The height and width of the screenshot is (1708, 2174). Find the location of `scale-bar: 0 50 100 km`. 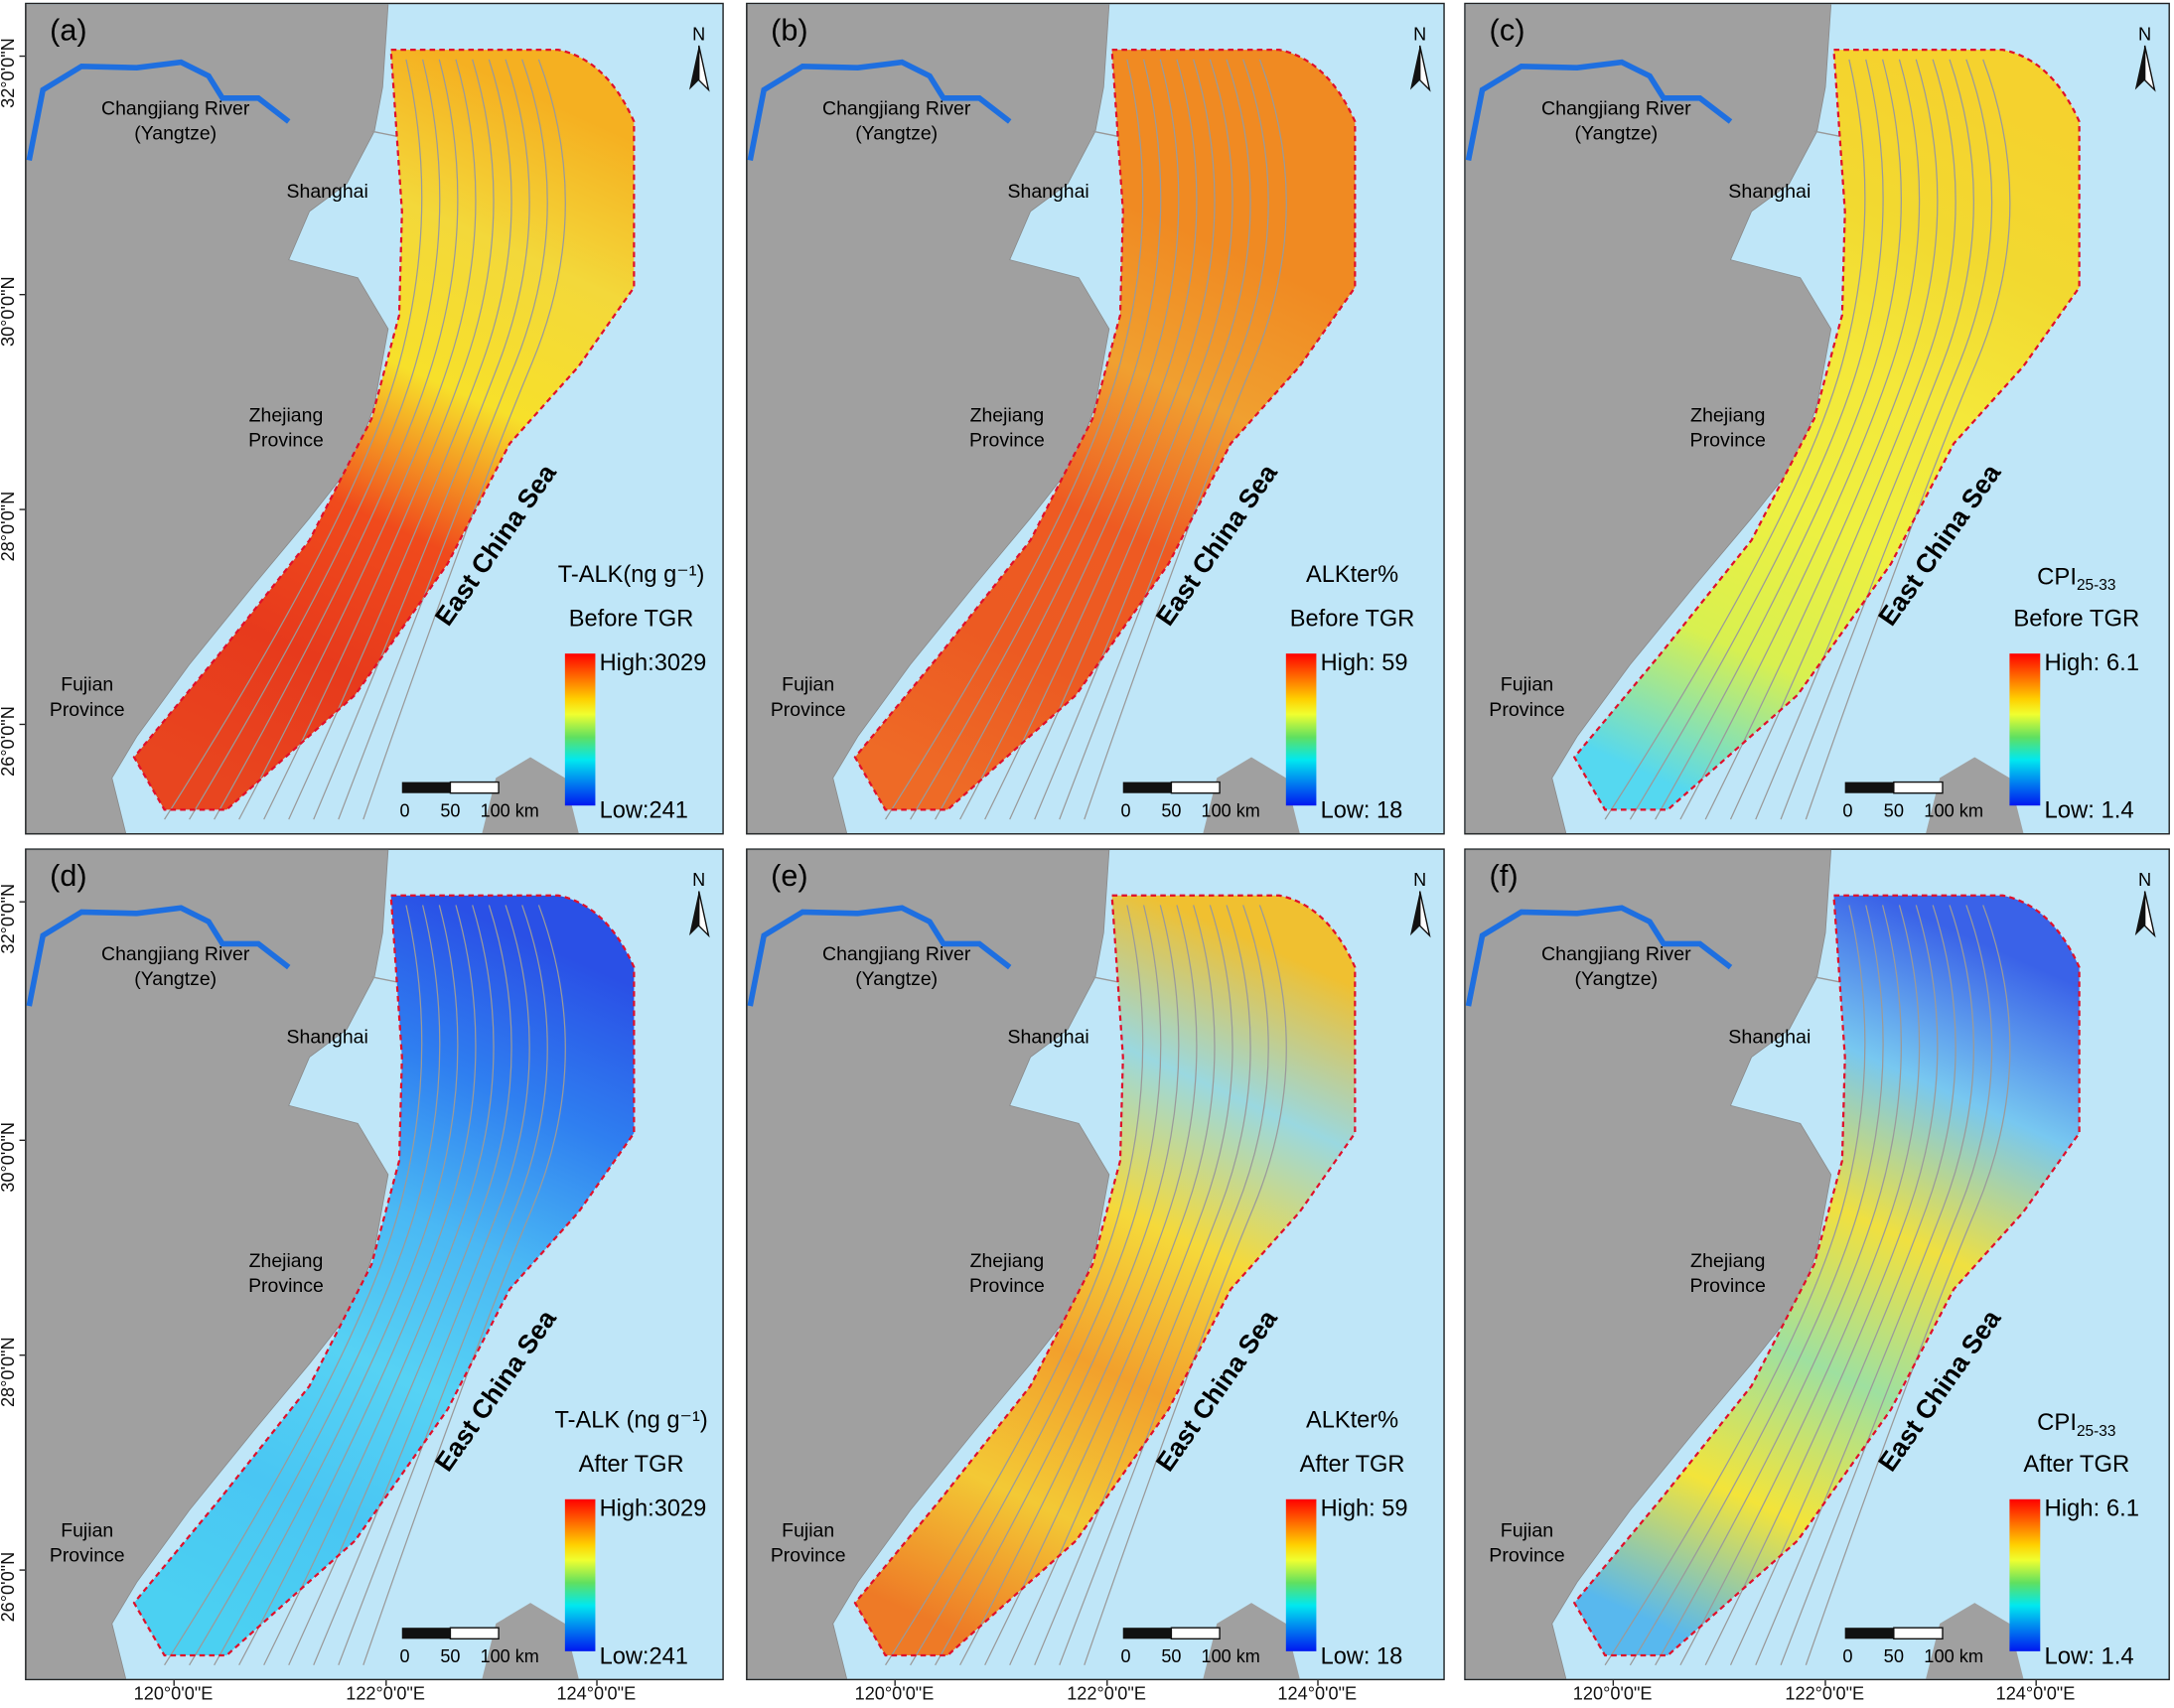

scale-bar: 0 50 100 km is located at coordinates (469, 800).